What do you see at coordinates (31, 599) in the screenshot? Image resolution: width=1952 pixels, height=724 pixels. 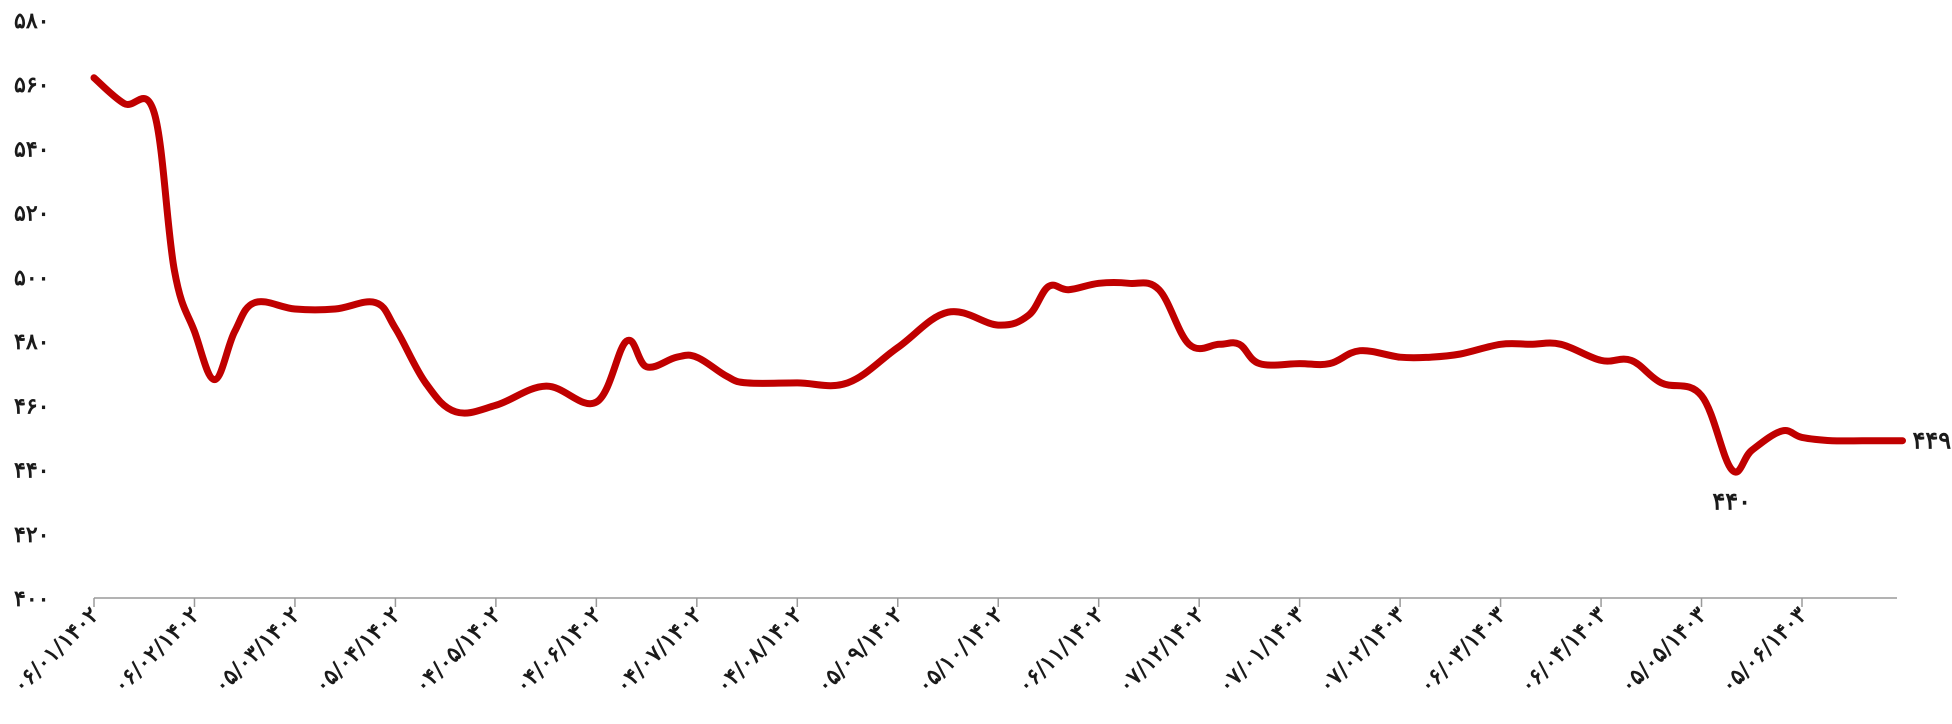 I see `y-tick-label: ۴۰۰` at bounding box center [31, 599].